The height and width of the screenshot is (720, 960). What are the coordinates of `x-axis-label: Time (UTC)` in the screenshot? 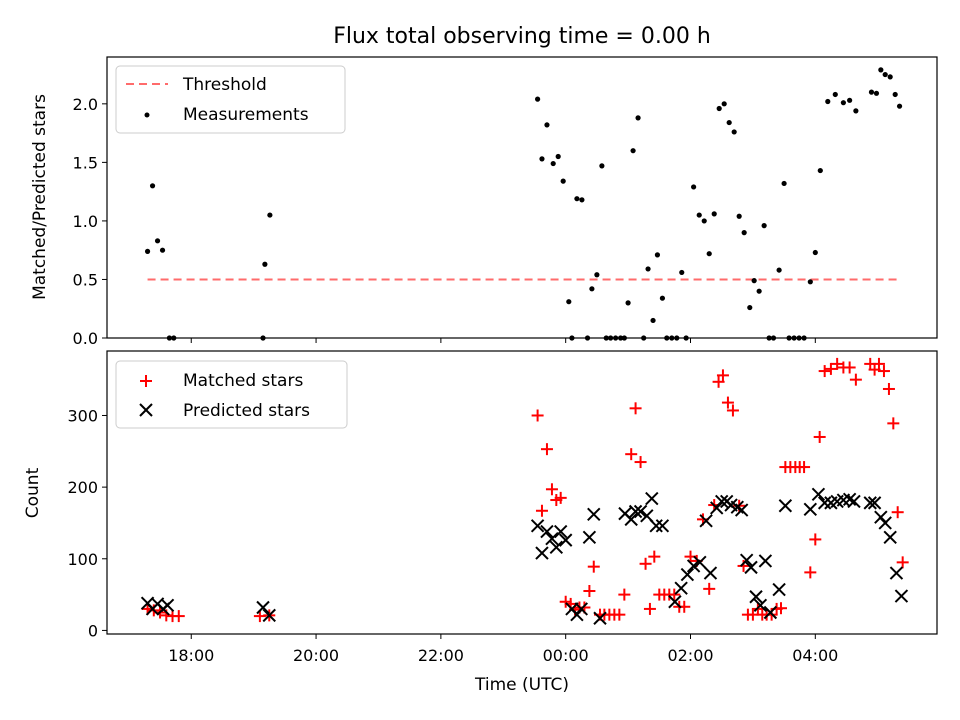 It's located at (521, 685).